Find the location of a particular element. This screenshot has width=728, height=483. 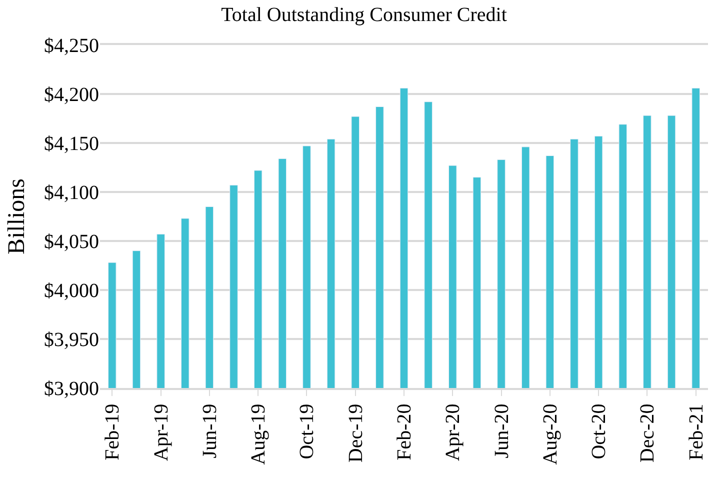

x-tick-label: Oct-20 is located at coordinates (599, 432).